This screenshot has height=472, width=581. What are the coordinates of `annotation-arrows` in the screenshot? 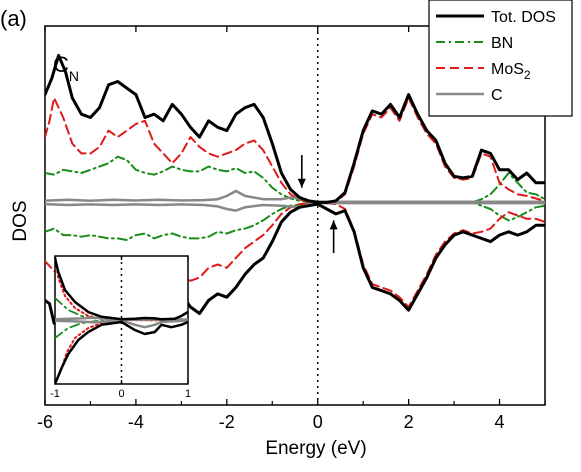 It's located at (317, 204).